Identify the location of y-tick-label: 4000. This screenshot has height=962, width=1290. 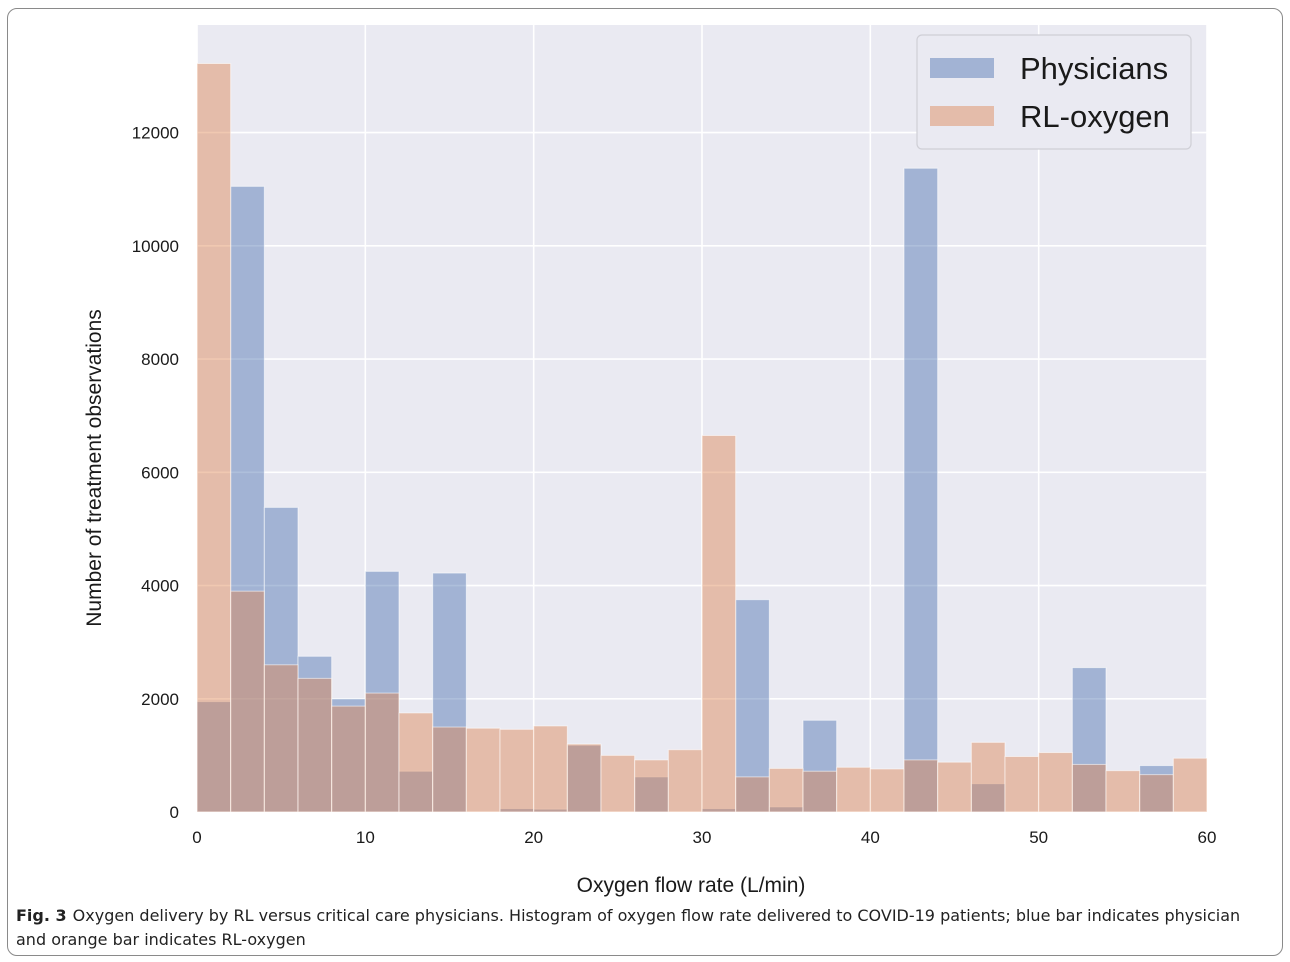
(160, 586).